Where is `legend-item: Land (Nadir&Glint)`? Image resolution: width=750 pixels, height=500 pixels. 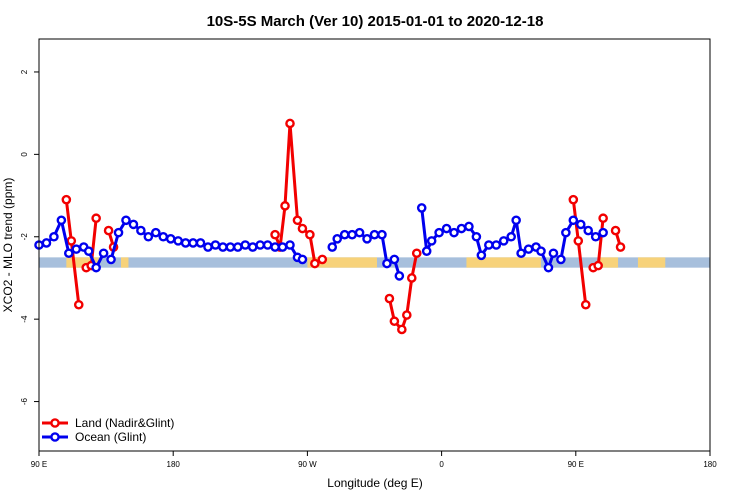
legend-item: Land (Nadir&Glint) is located at coordinates (108, 423).